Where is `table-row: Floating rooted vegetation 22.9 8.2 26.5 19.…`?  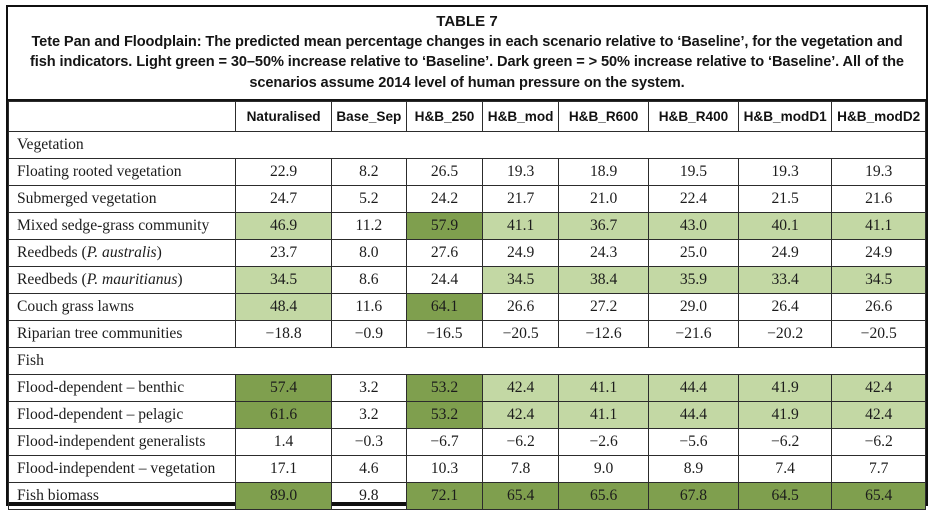 table-row: Floating rooted vegetation 22.9 8.2 26.5 19.… is located at coordinates (466, 171).